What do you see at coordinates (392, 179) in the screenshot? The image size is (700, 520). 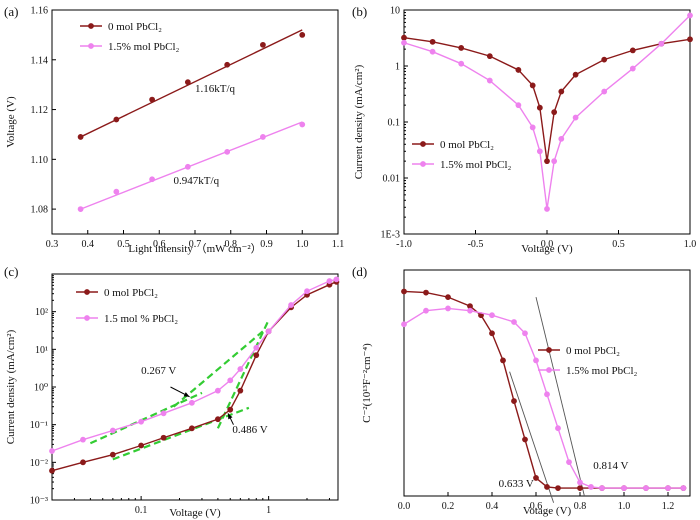 I see `y-tick-label: 0.01` at bounding box center [392, 179].